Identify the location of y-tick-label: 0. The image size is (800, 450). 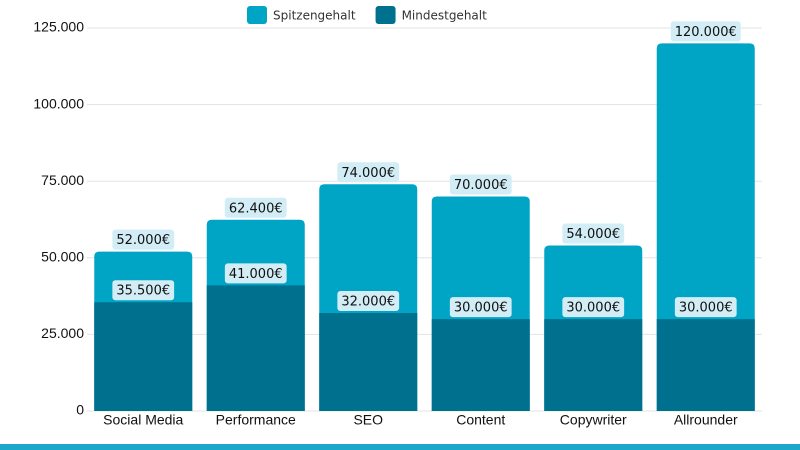
(80, 410).